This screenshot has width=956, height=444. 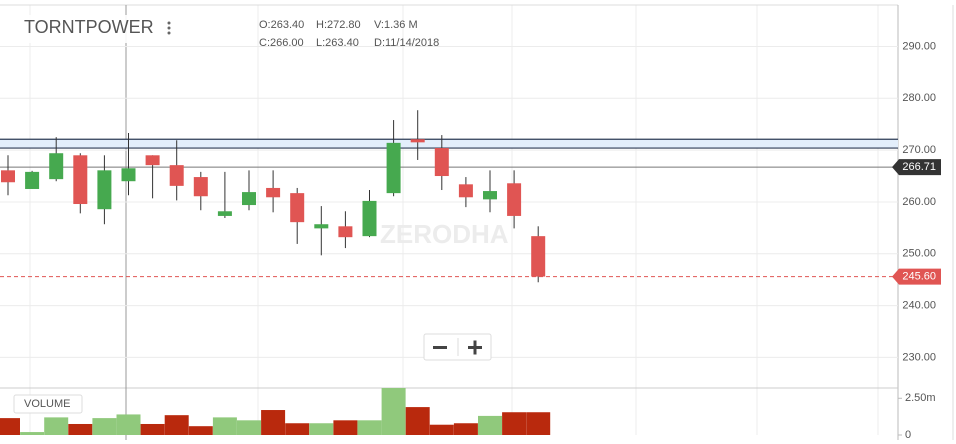 What do you see at coordinates (281, 43) in the screenshot?
I see `info-close: C:266.00` at bounding box center [281, 43].